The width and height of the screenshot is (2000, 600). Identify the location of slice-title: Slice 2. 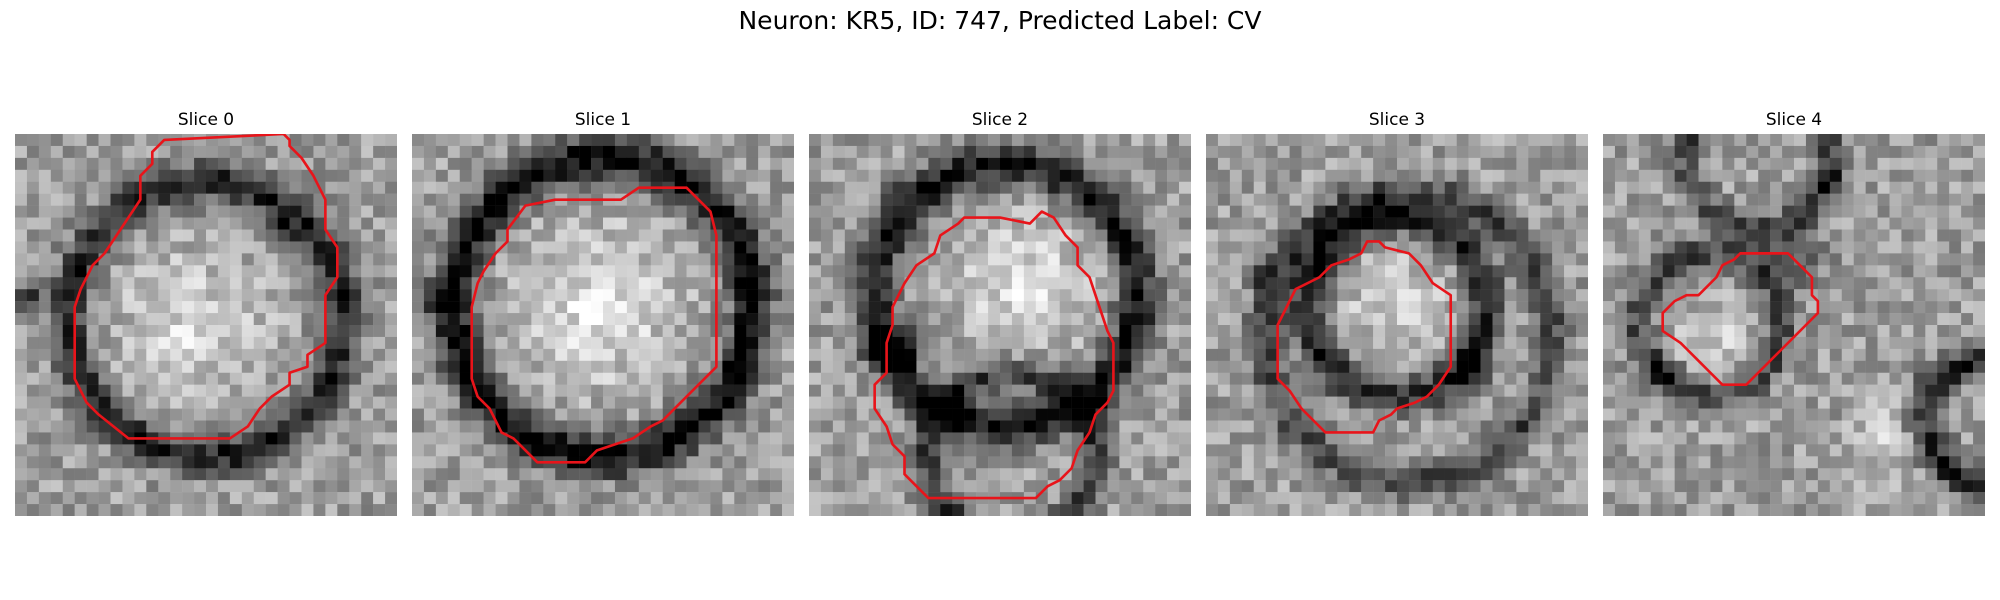
(1000, 120).